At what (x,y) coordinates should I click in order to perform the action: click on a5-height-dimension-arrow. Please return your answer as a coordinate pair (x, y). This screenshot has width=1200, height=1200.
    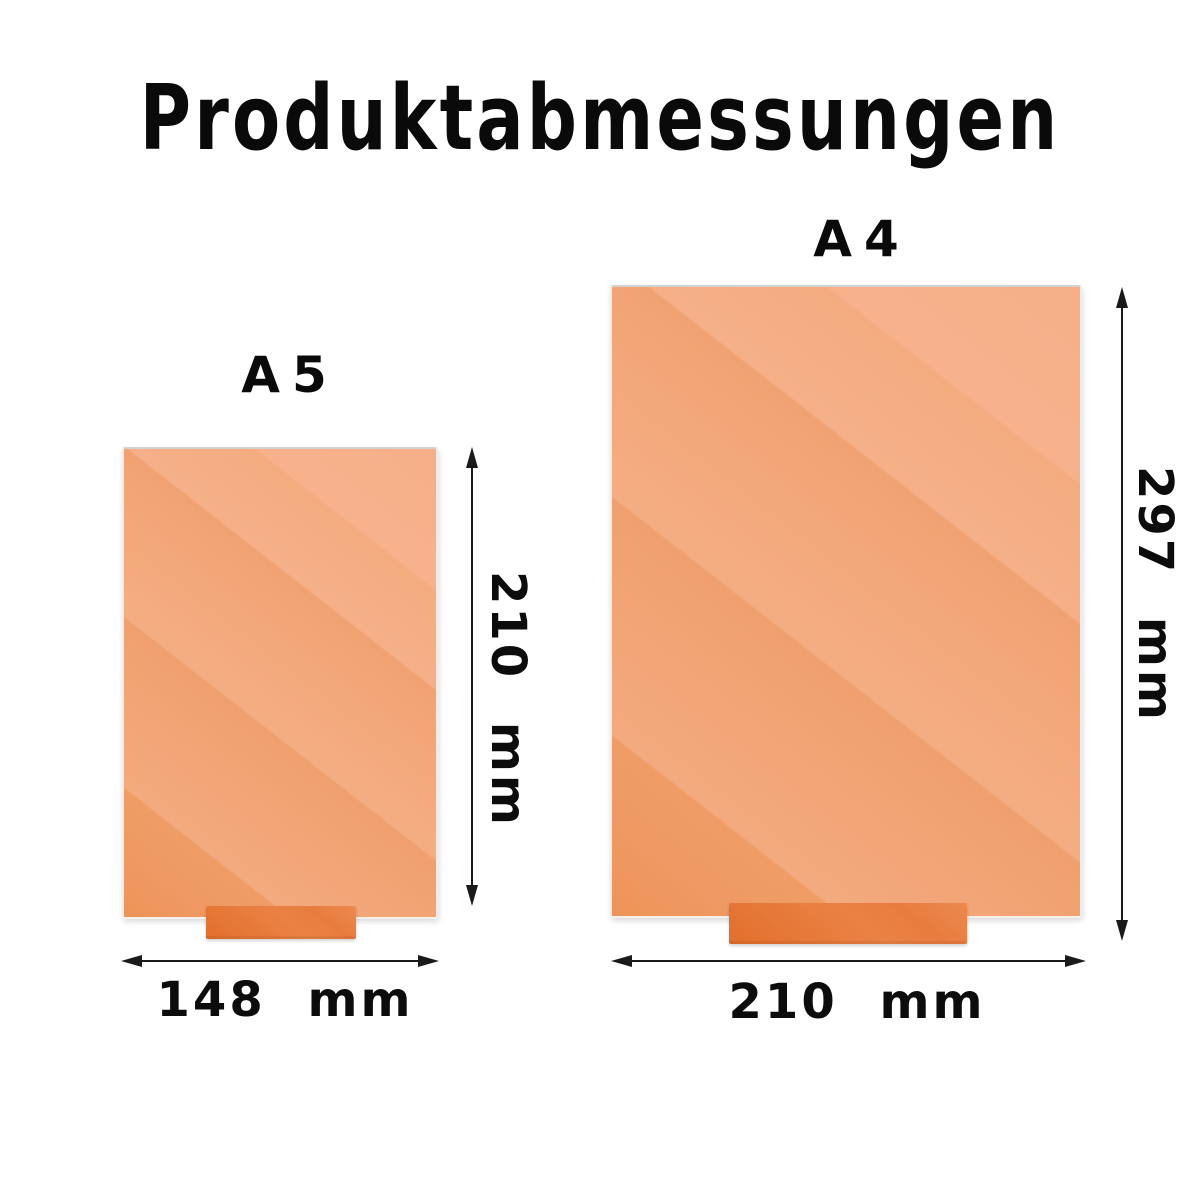
    Looking at the image, I should click on (472, 676).